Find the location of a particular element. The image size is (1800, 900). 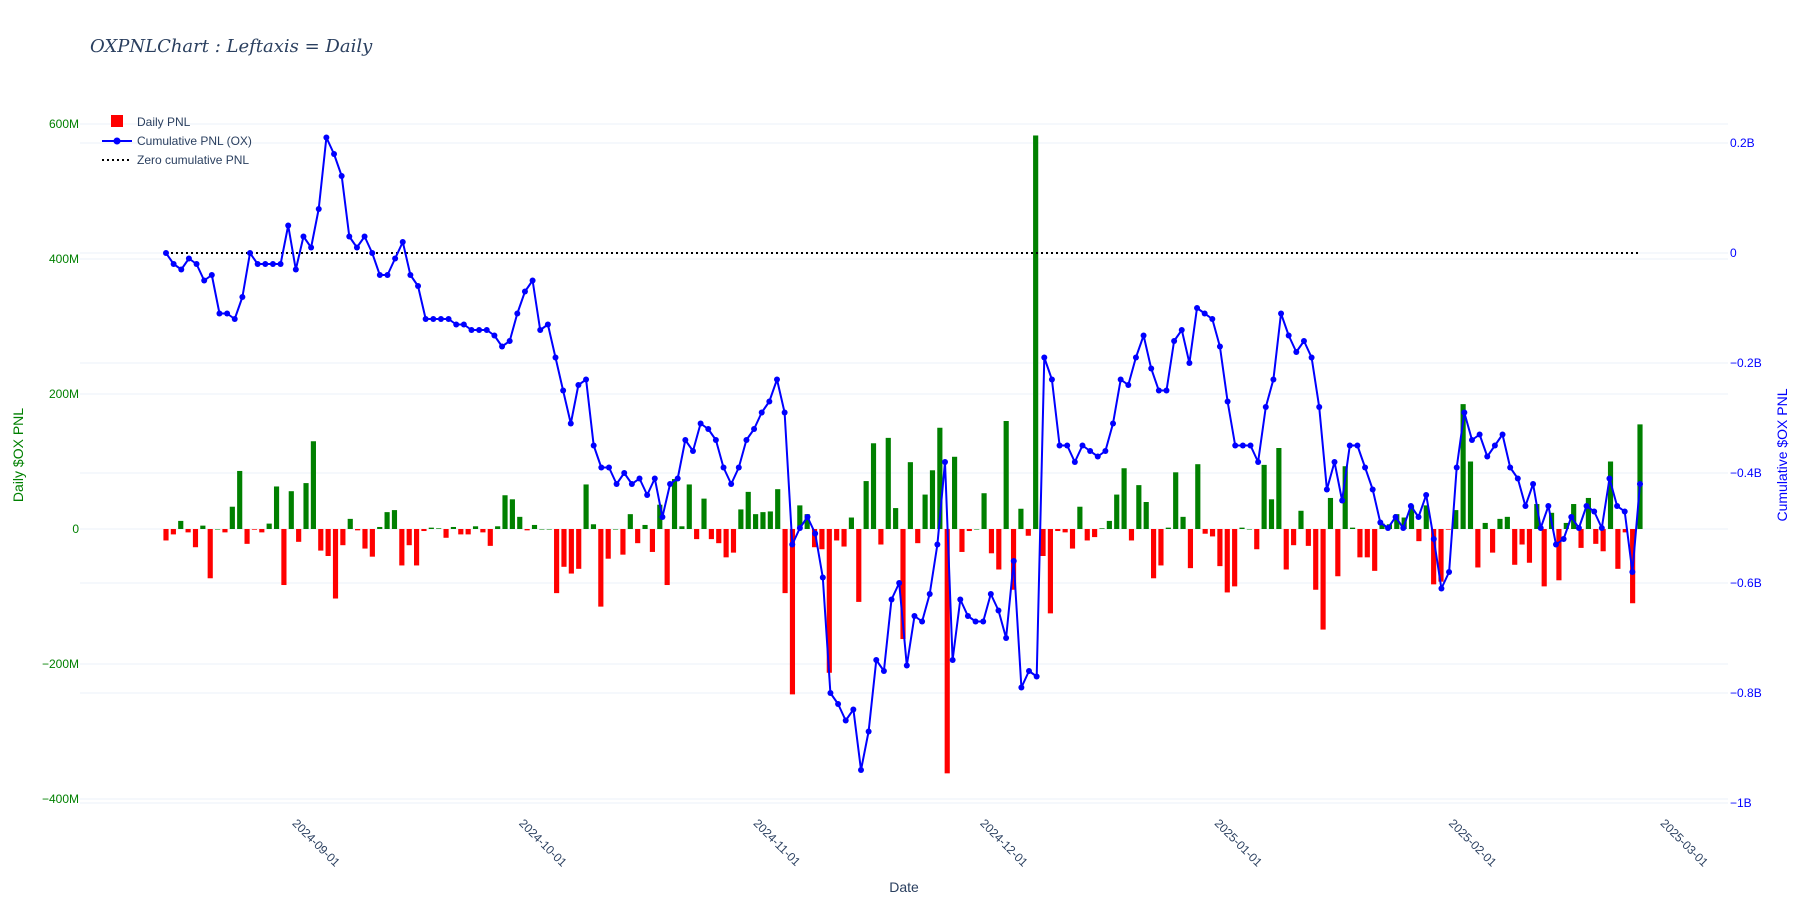

y-tick-label: 0 is located at coordinates (75, 529).